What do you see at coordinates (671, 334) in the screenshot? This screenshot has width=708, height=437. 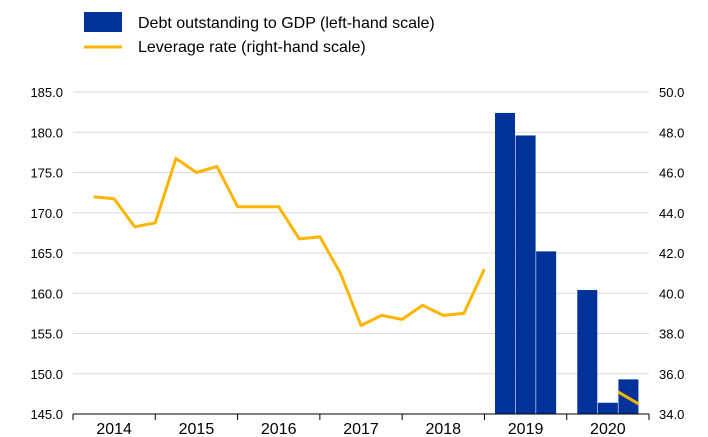 I see `right-axis-tick-label: 38.0` at bounding box center [671, 334].